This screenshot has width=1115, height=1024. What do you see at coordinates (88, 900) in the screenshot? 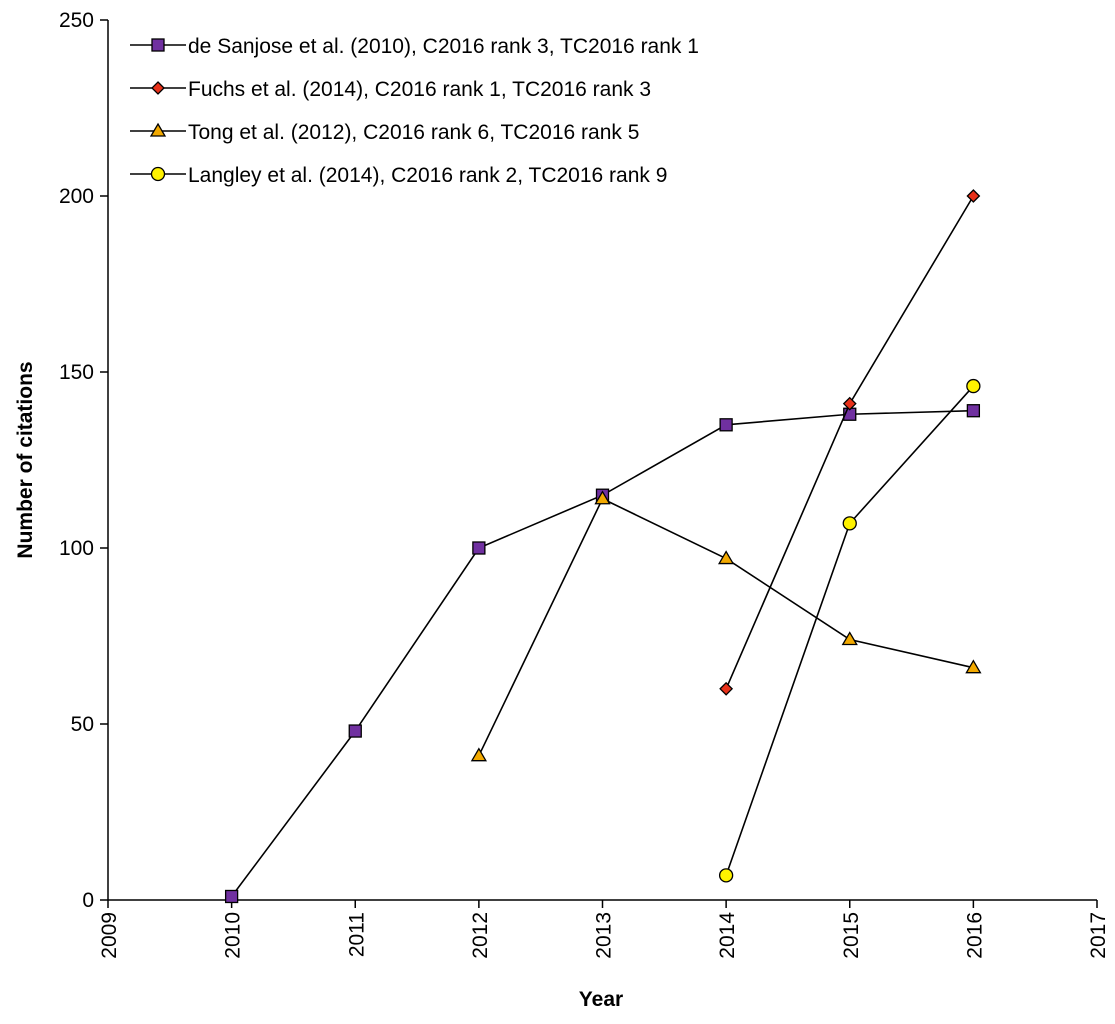
I see `y-tick-label: 0` at bounding box center [88, 900].